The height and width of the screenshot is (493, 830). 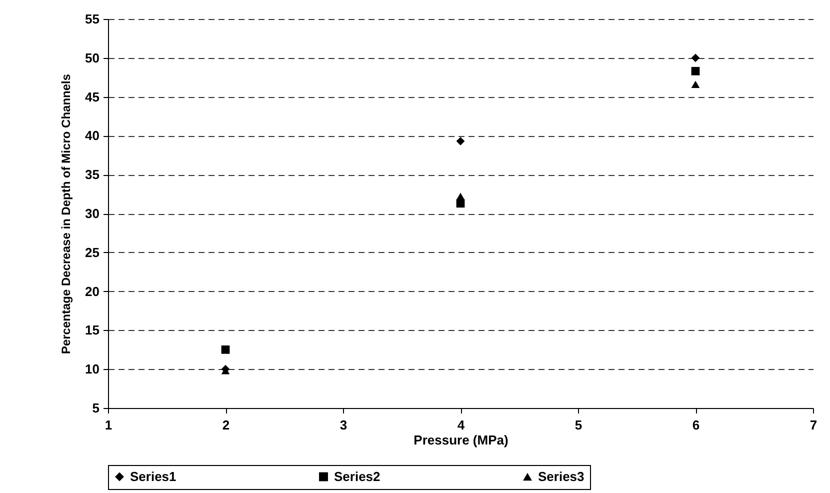 I want to click on y-tick-label: 20, so click(x=92, y=291).